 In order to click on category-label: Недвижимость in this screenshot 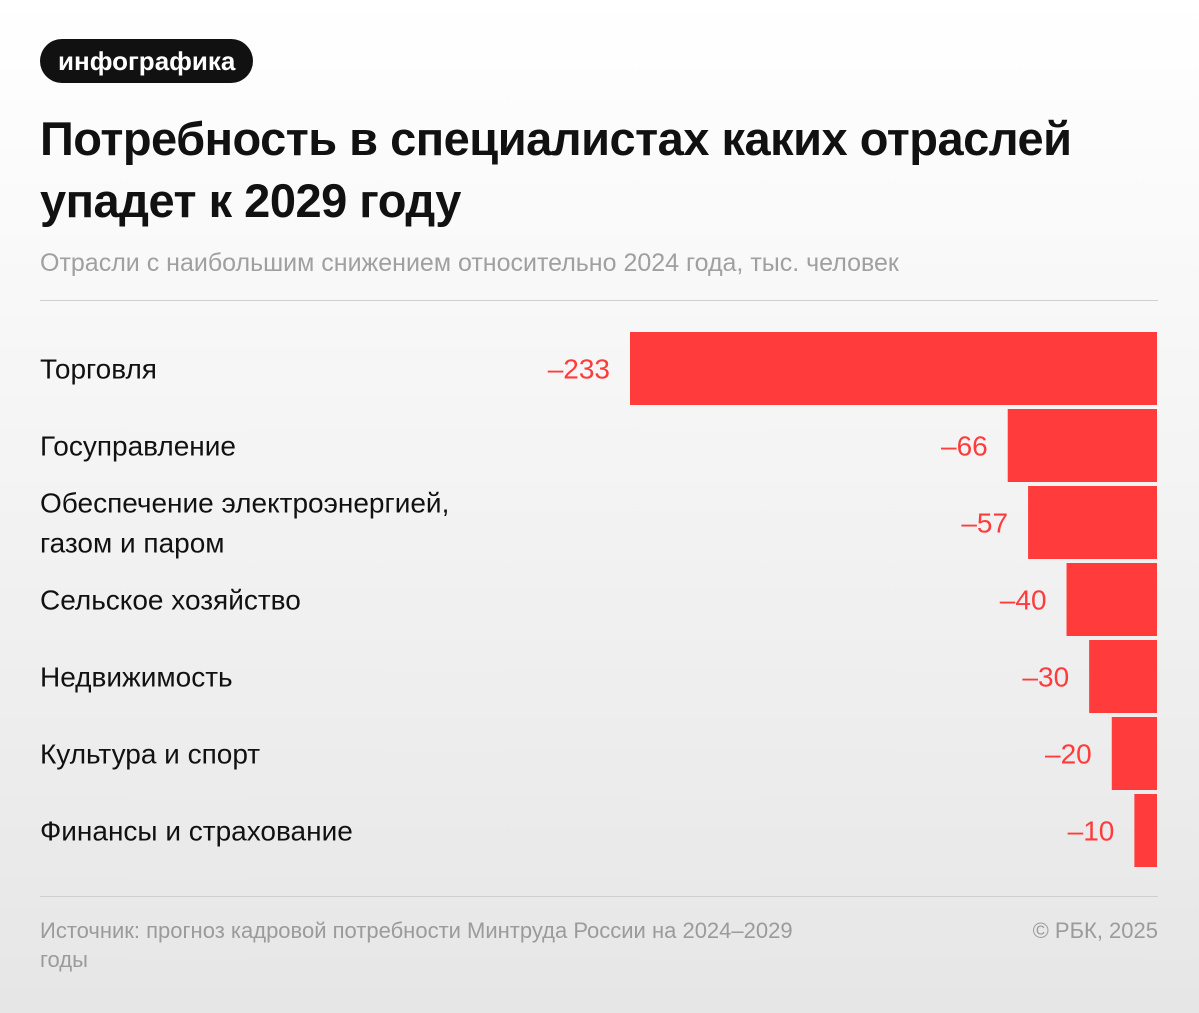, I will do `click(136, 677)`.